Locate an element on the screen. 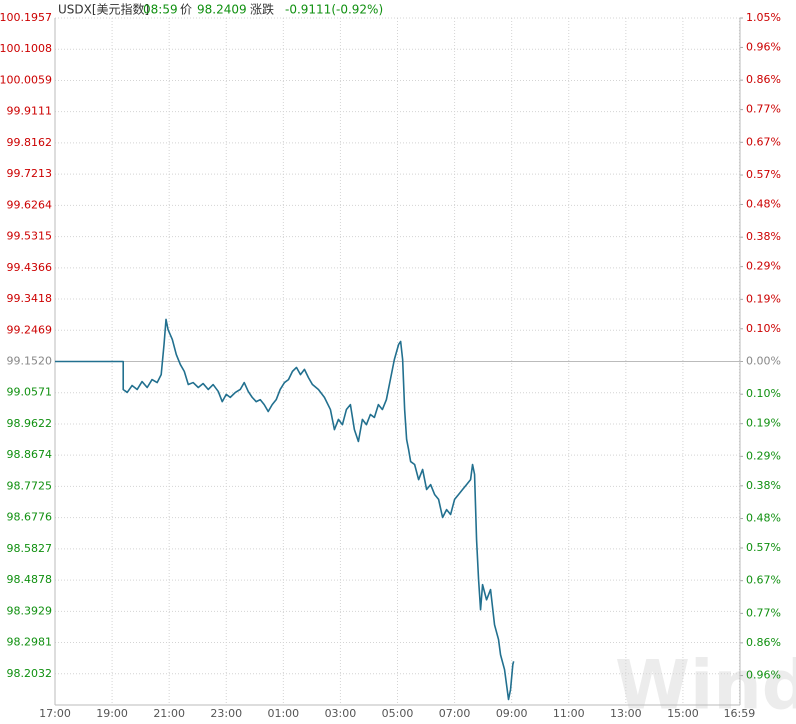 This screenshot has width=796, height=724. change: -0.9111(-0.92%) is located at coordinates (334, 10).